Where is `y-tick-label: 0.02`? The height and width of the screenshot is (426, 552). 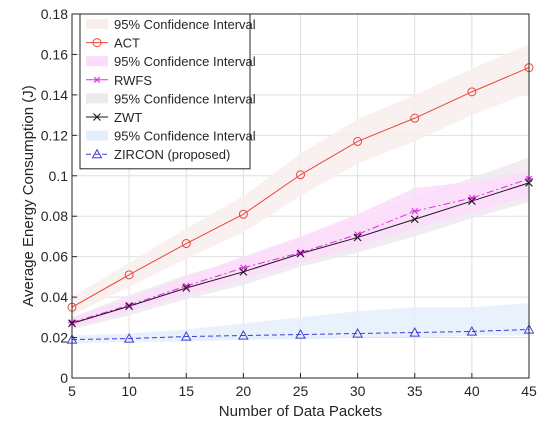 y-tick-label: 0.02 is located at coordinates (54, 338).